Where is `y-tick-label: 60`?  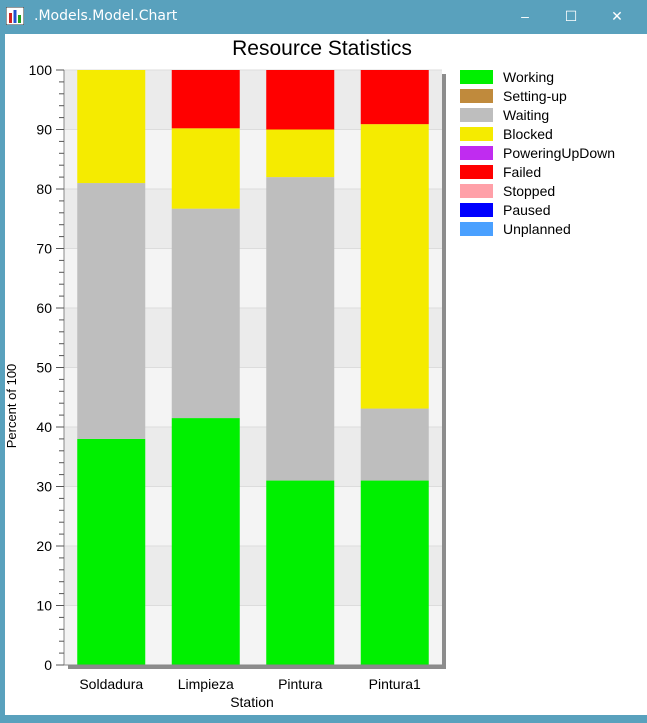 y-tick-label: 60 is located at coordinates (44, 308).